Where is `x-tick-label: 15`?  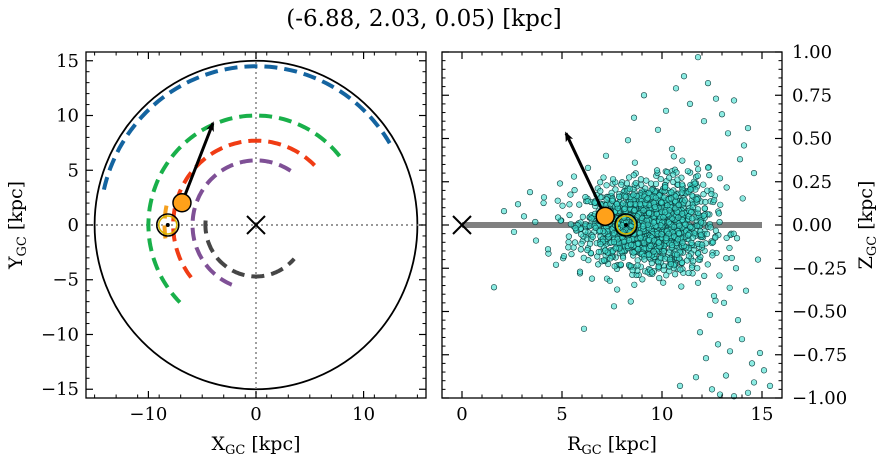
x-tick-label: 15 is located at coordinates (762, 414).